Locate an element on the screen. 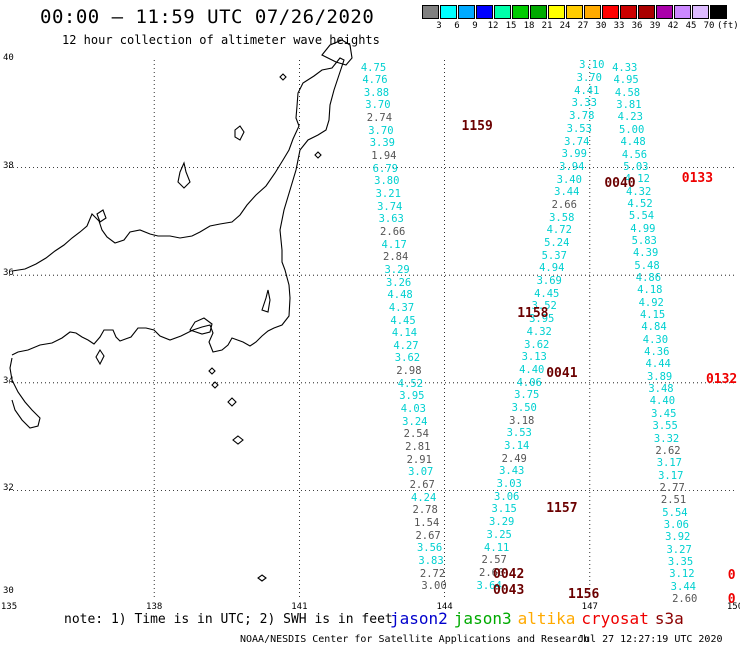 The image size is (740, 650). wave-height-value: 3.39 is located at coordinates (382, 143).